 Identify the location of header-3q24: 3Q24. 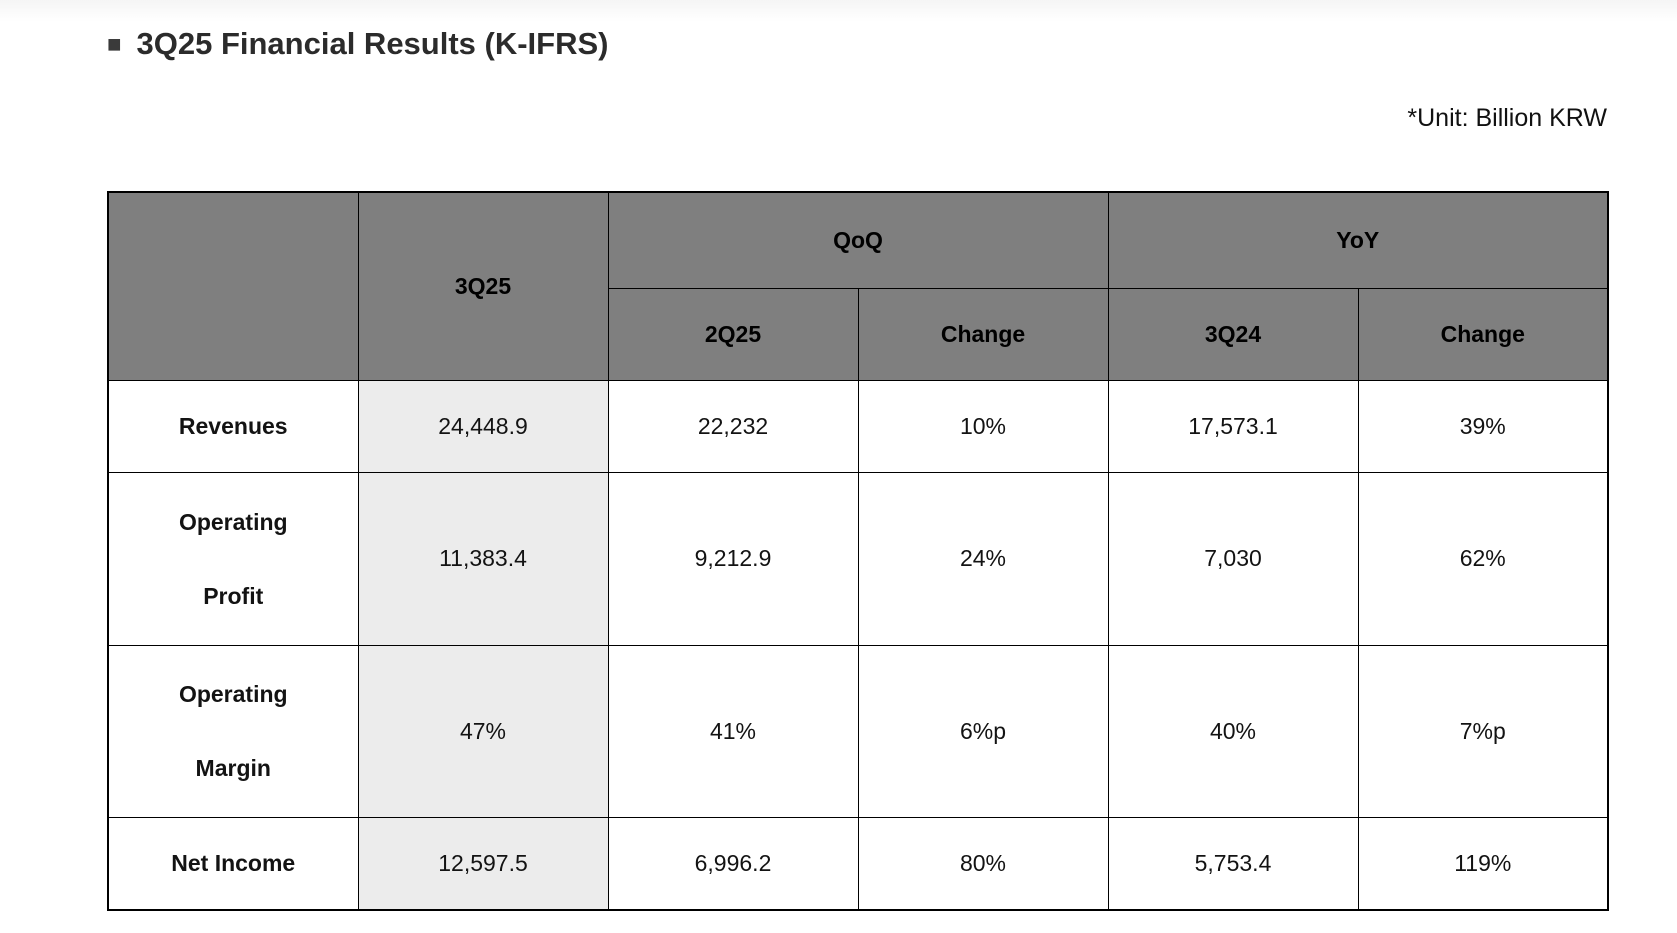
(1233, 334).